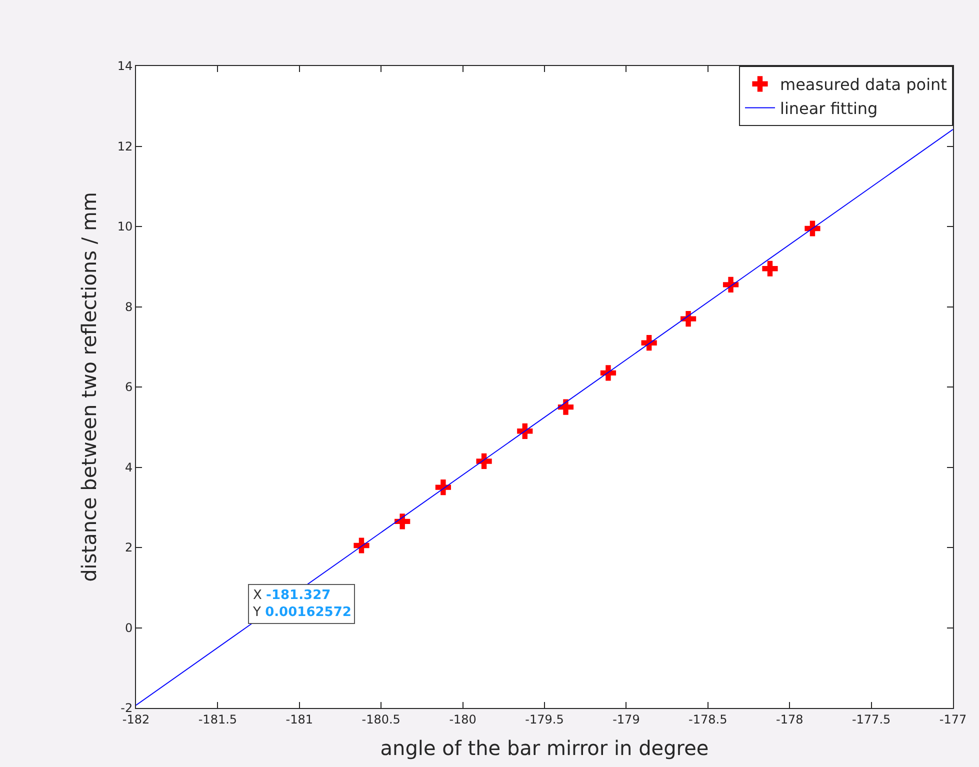  Describe the element at coordinates (626, 719) in the screenshot. I see `x-tick-label: -179` at that location.